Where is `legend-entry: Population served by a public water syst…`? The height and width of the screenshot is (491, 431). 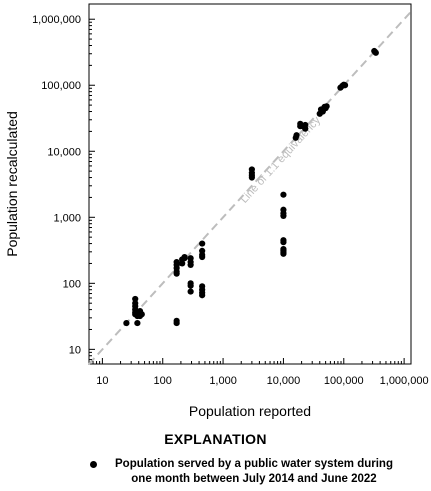
legend-entry: Population served by a public water syst… is located at coordinates (255, 472).